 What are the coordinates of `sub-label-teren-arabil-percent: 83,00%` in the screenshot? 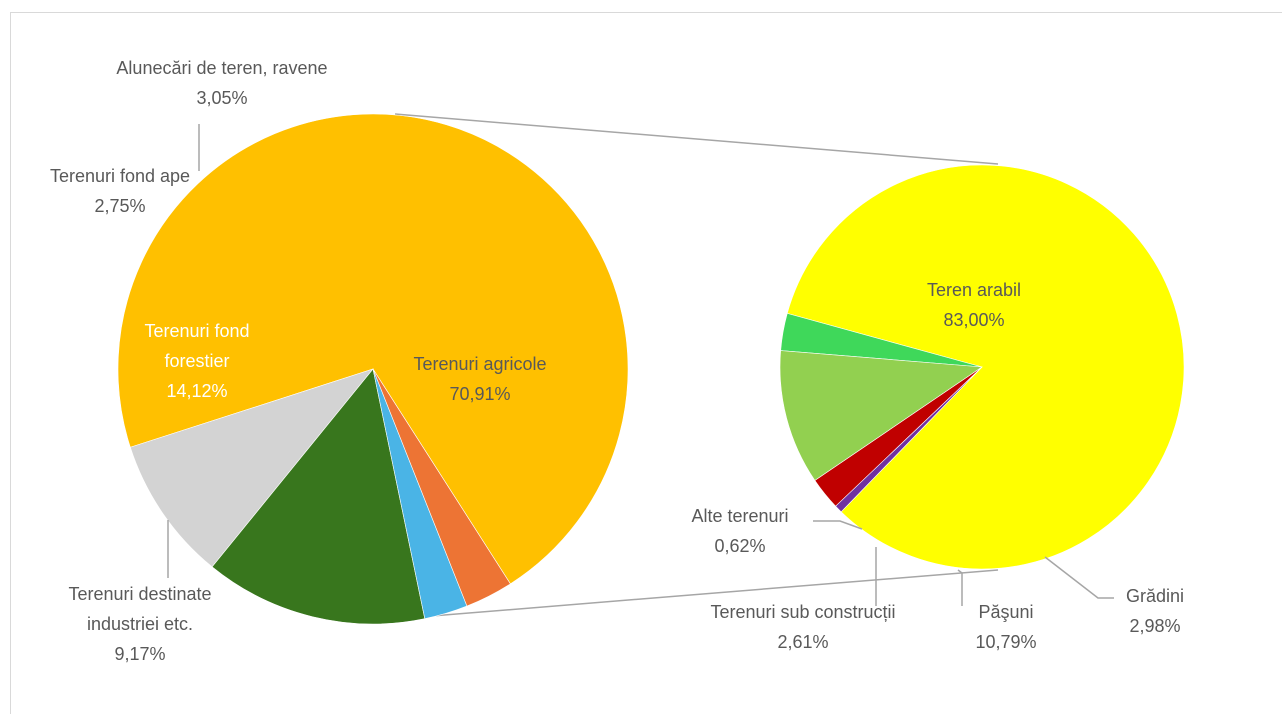 It's located at (973, 320).